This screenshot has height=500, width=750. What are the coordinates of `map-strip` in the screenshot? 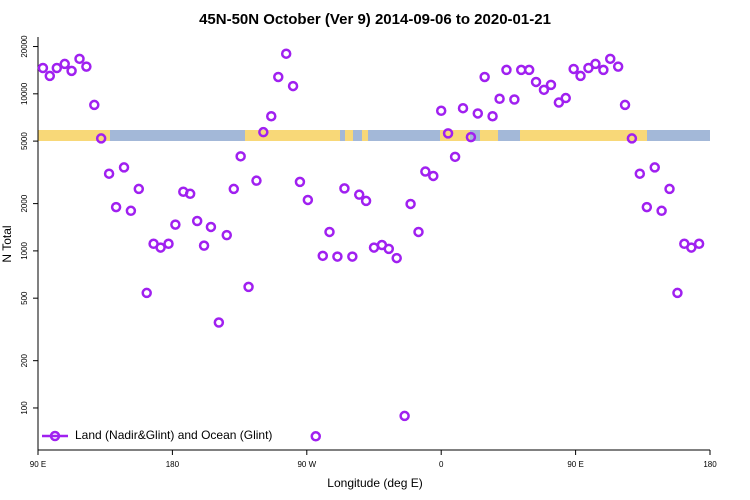 It's located at (374, 135).